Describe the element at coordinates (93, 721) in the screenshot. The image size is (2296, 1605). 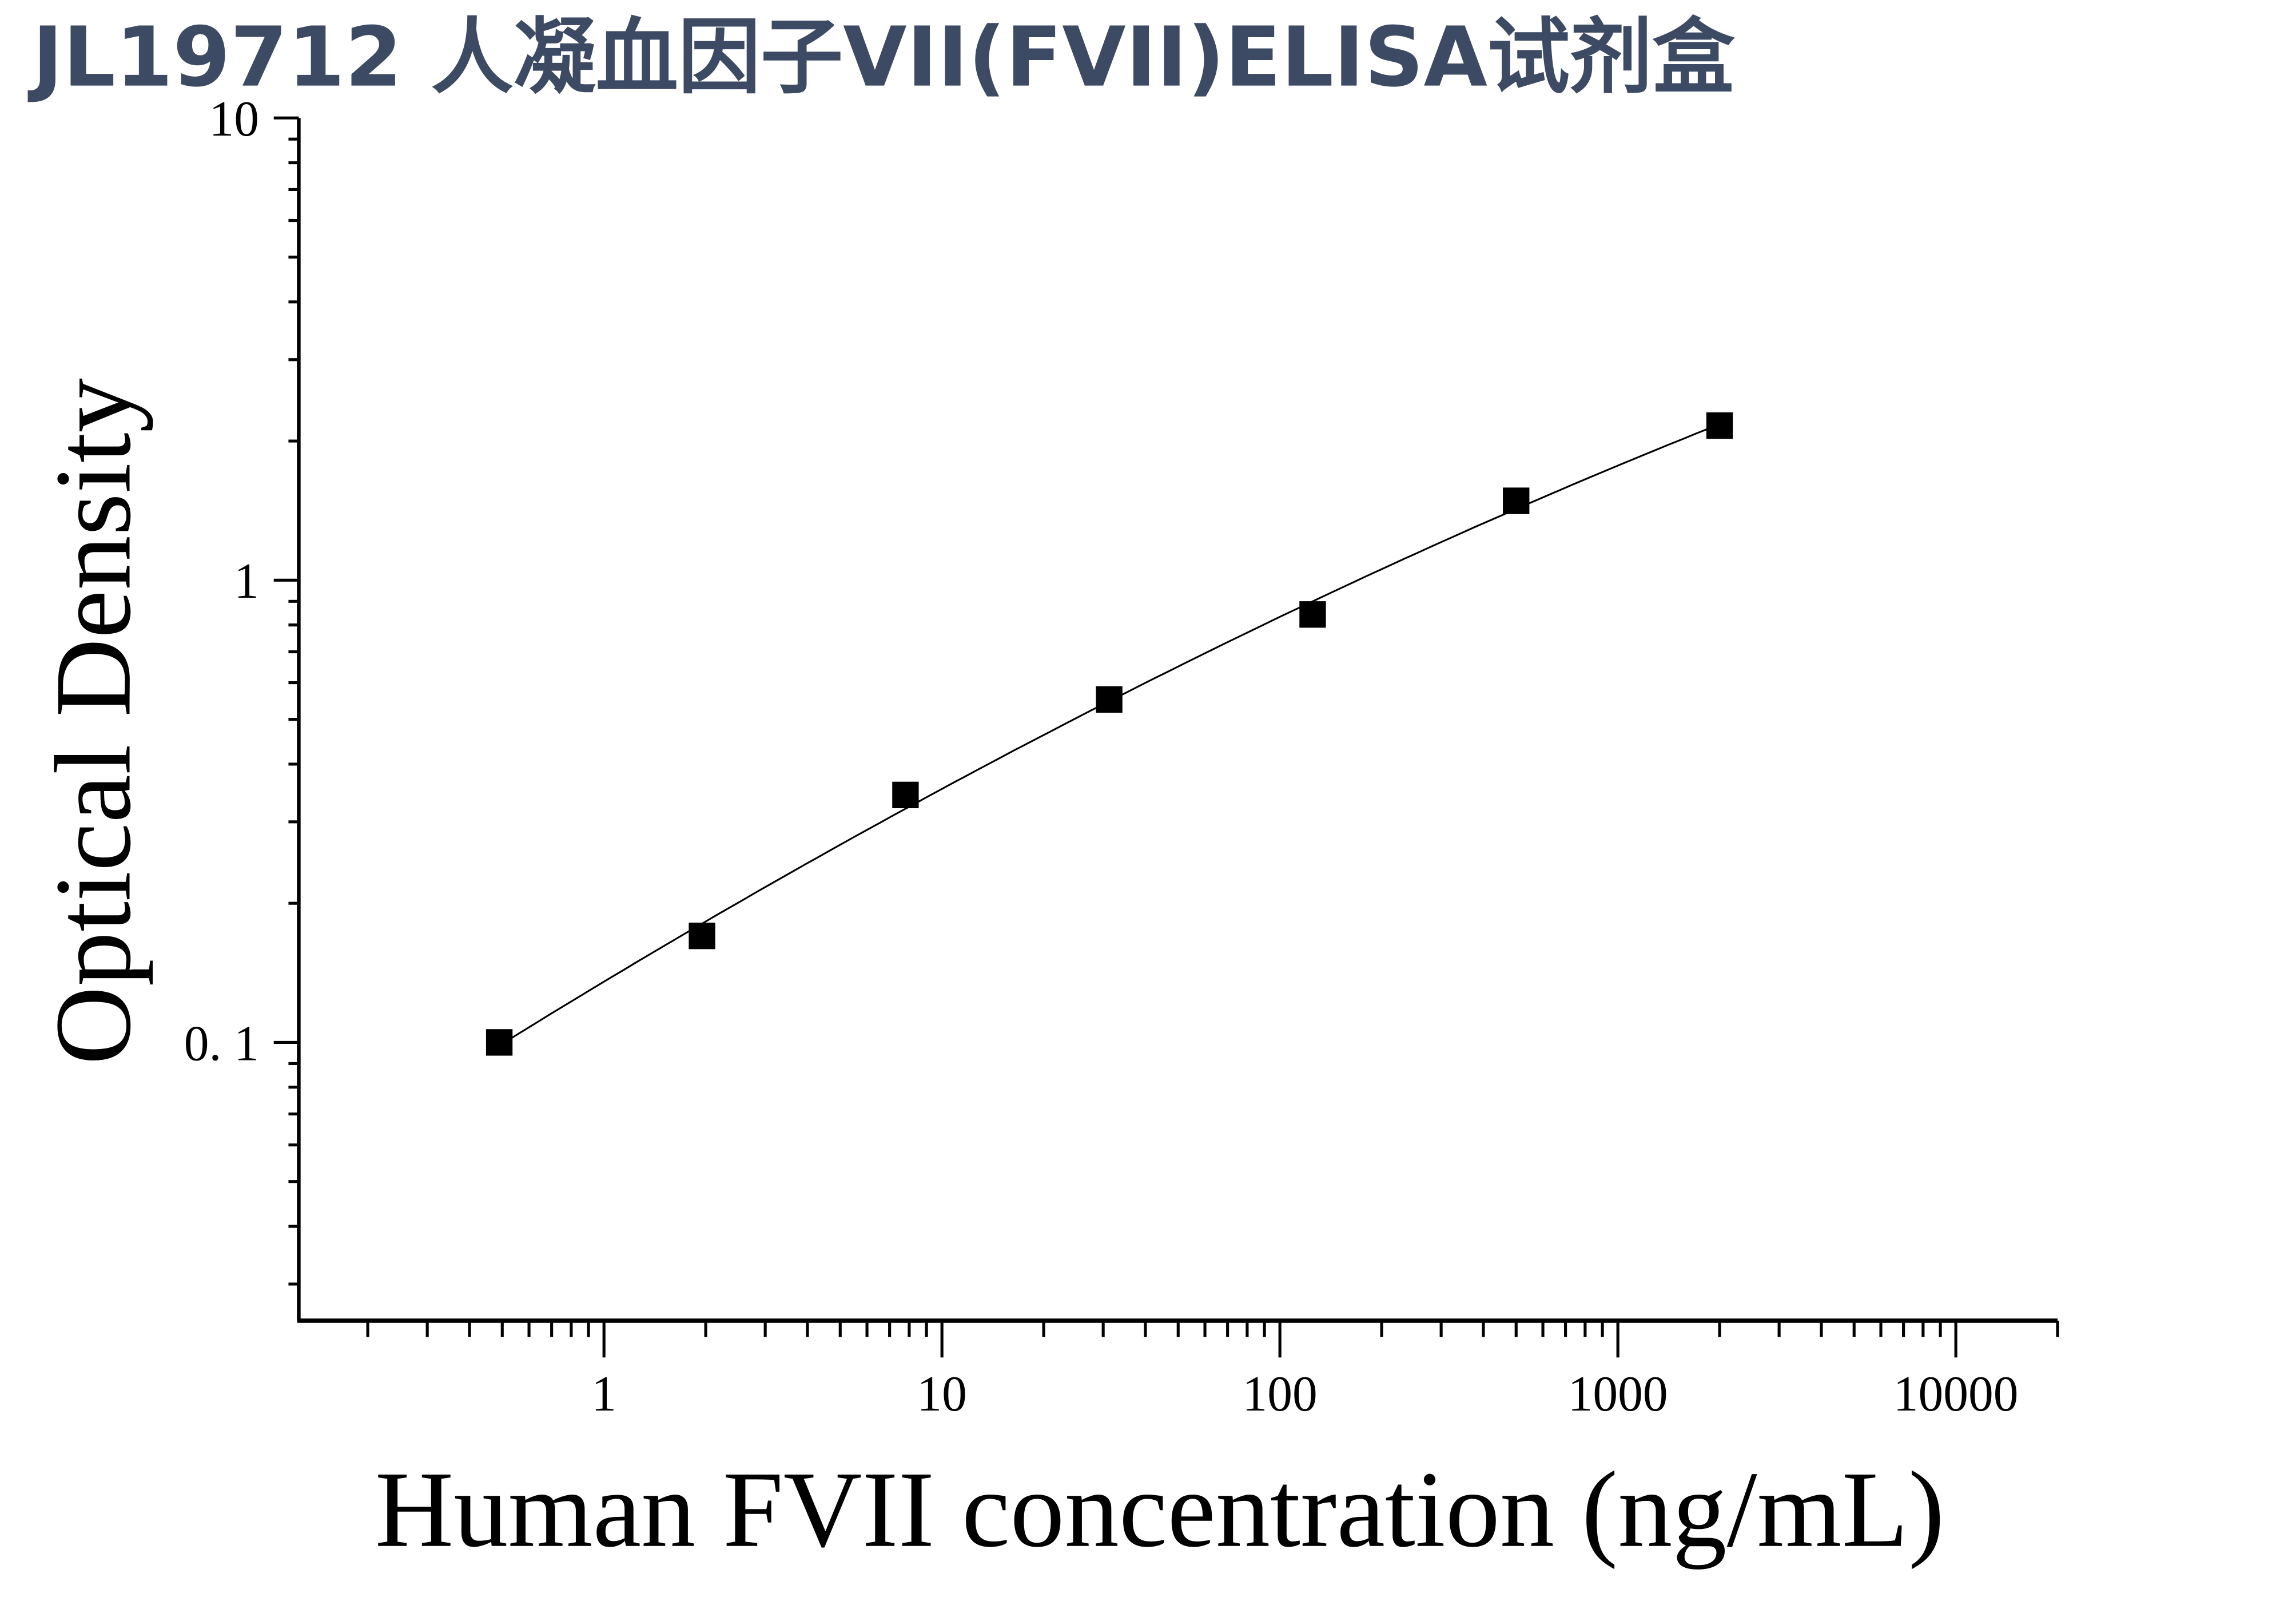
I see `y-axis-title: Optical Density` at that location.